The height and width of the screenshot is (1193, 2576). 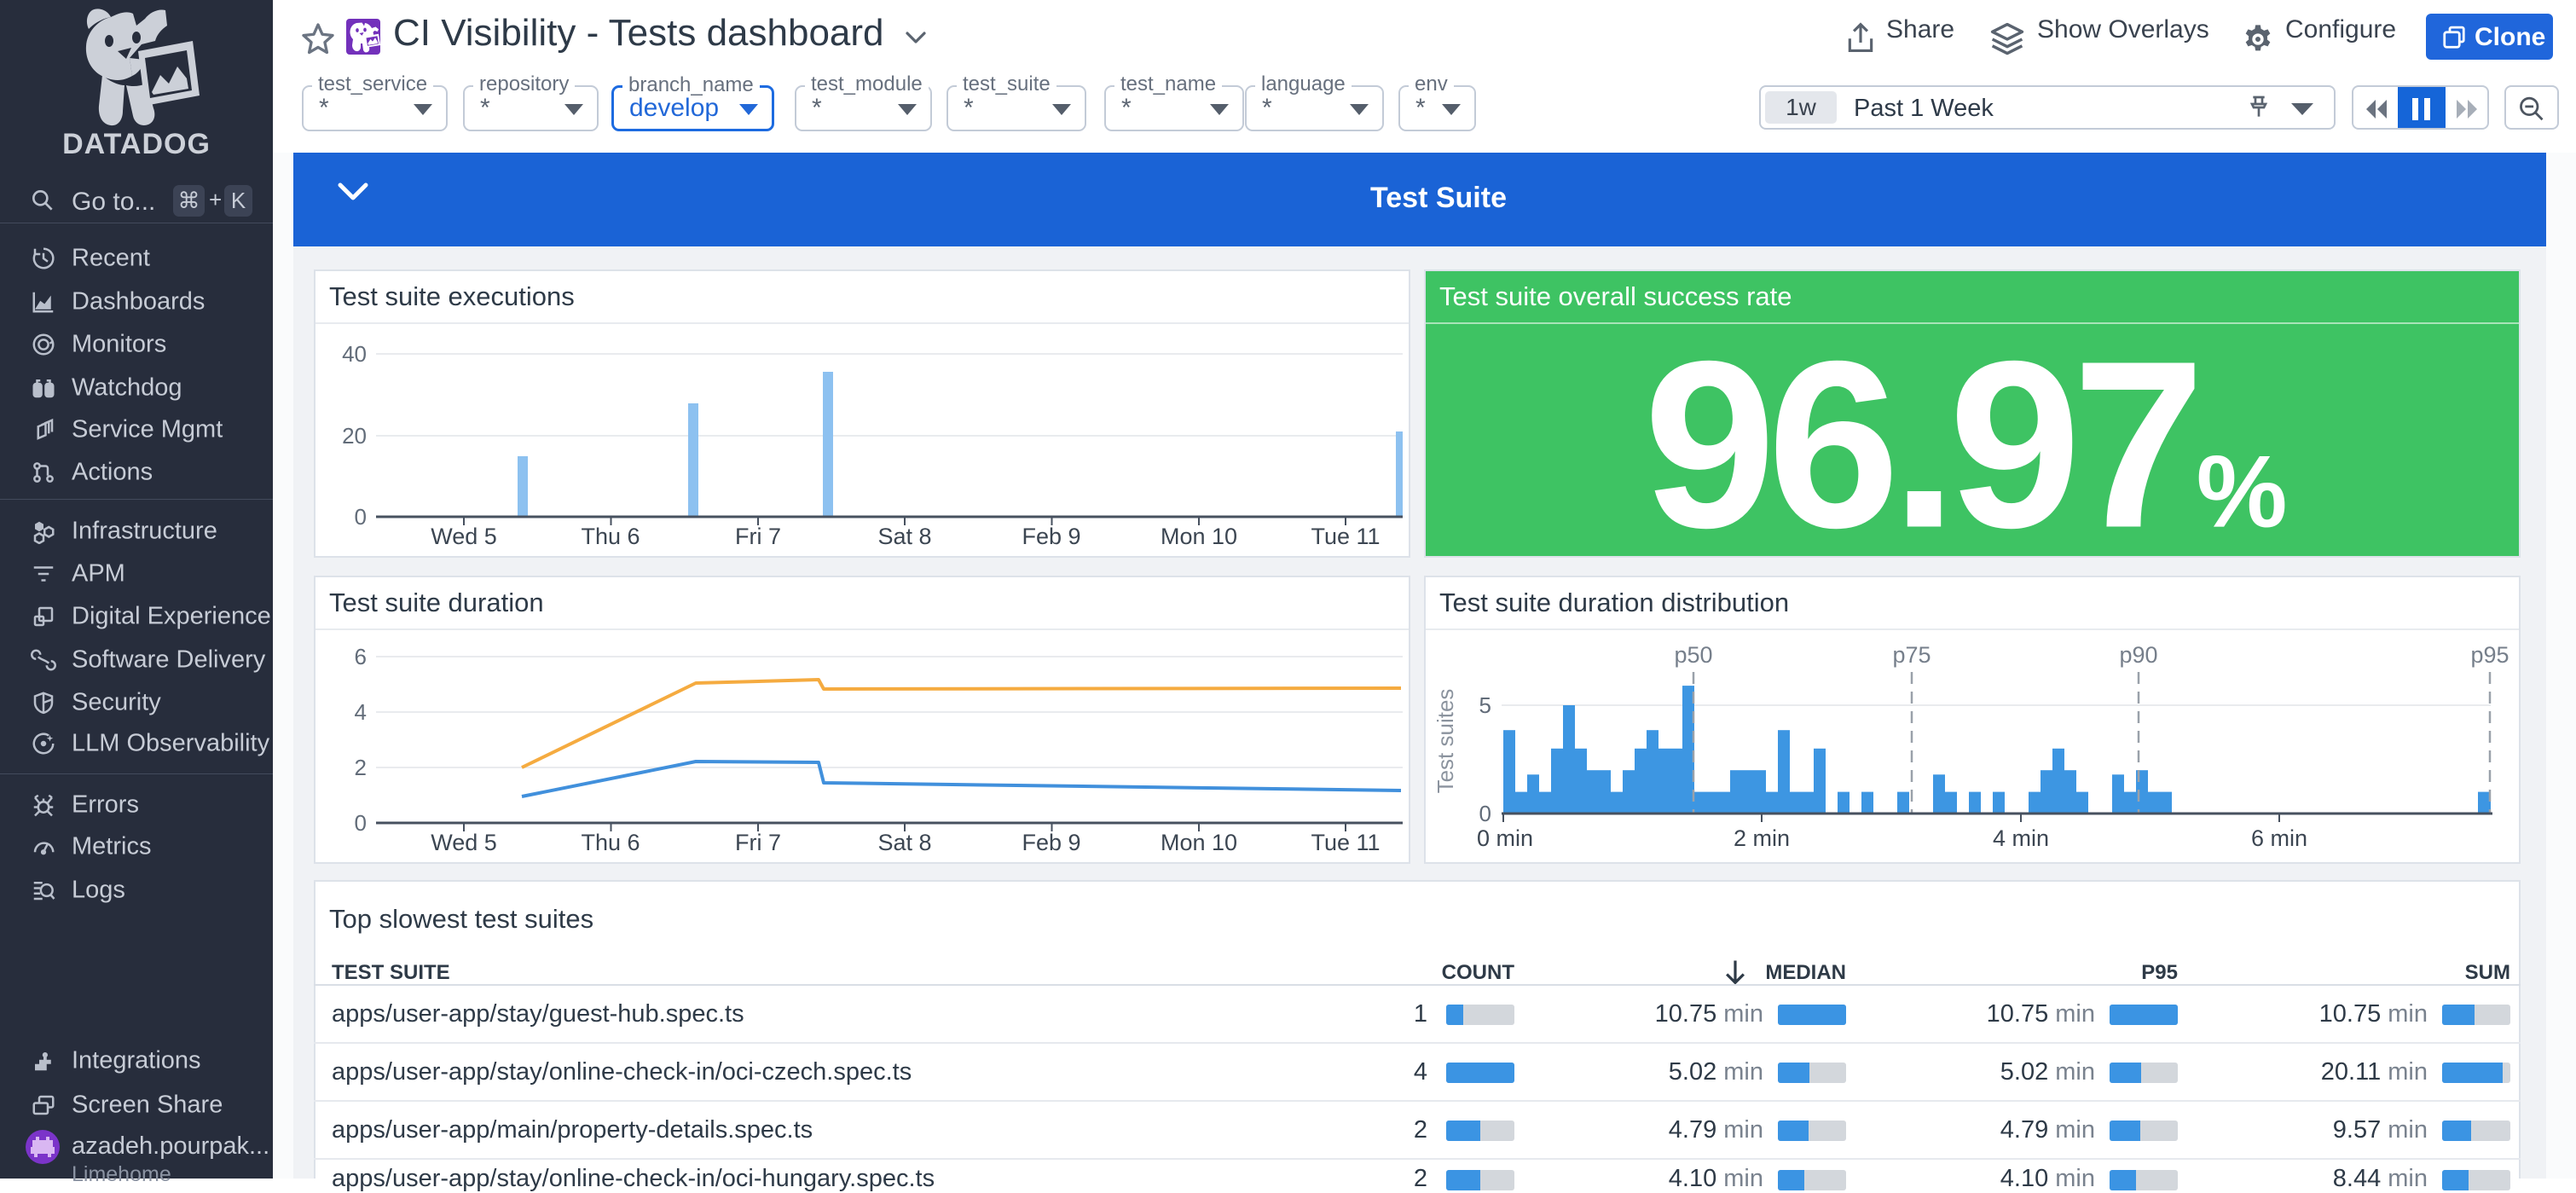 I want to click on svg-text: 20, so click(x=354, y=436).